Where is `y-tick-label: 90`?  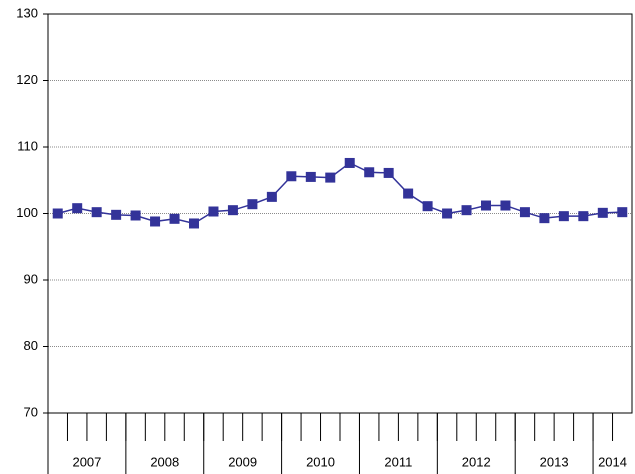 y-tick-label: 90 is located at coordinates (31, 278).